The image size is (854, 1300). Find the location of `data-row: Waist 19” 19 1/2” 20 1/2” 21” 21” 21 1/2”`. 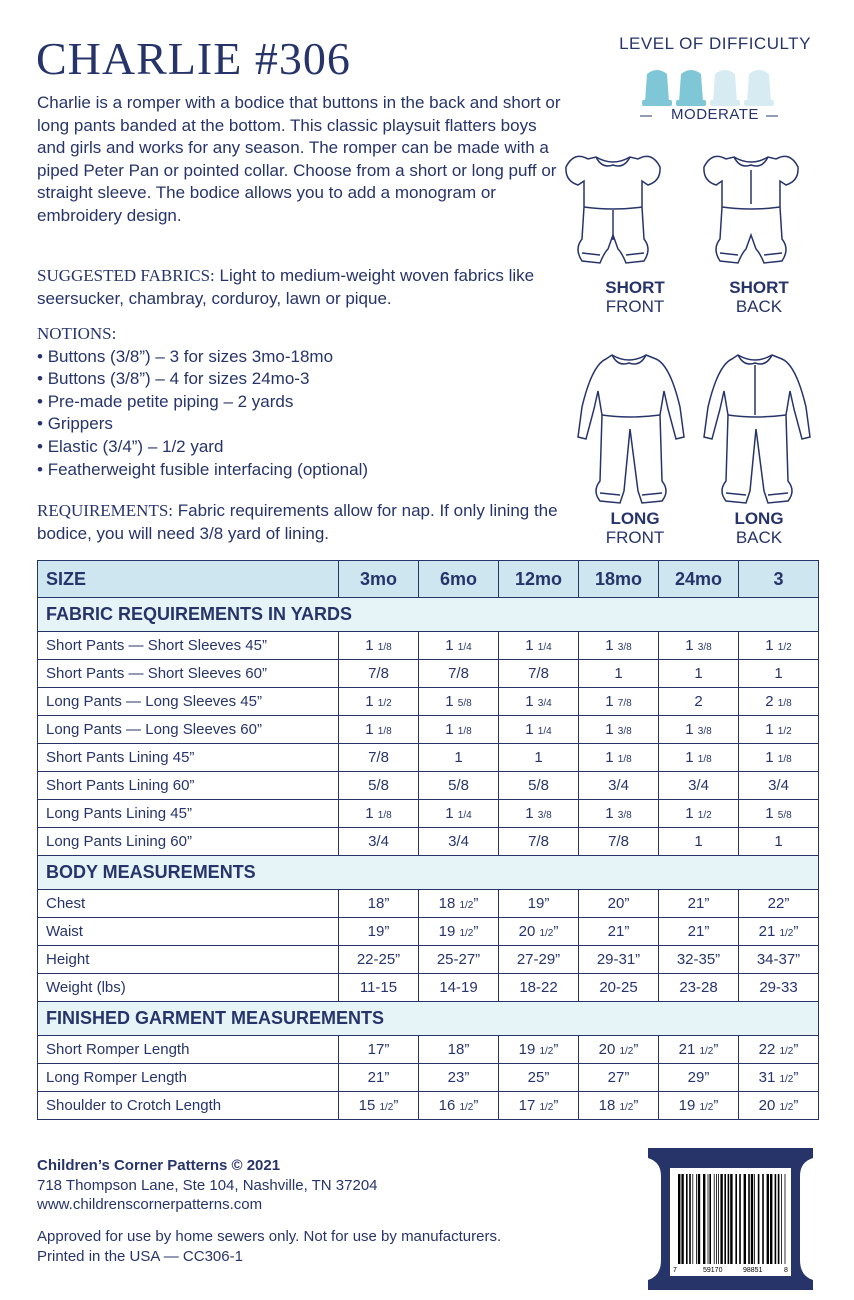

data-row: Waist 19” 19 1/2” 20 1/2” 21” 21” 21 1/2” is located at coordinates (428, 931).